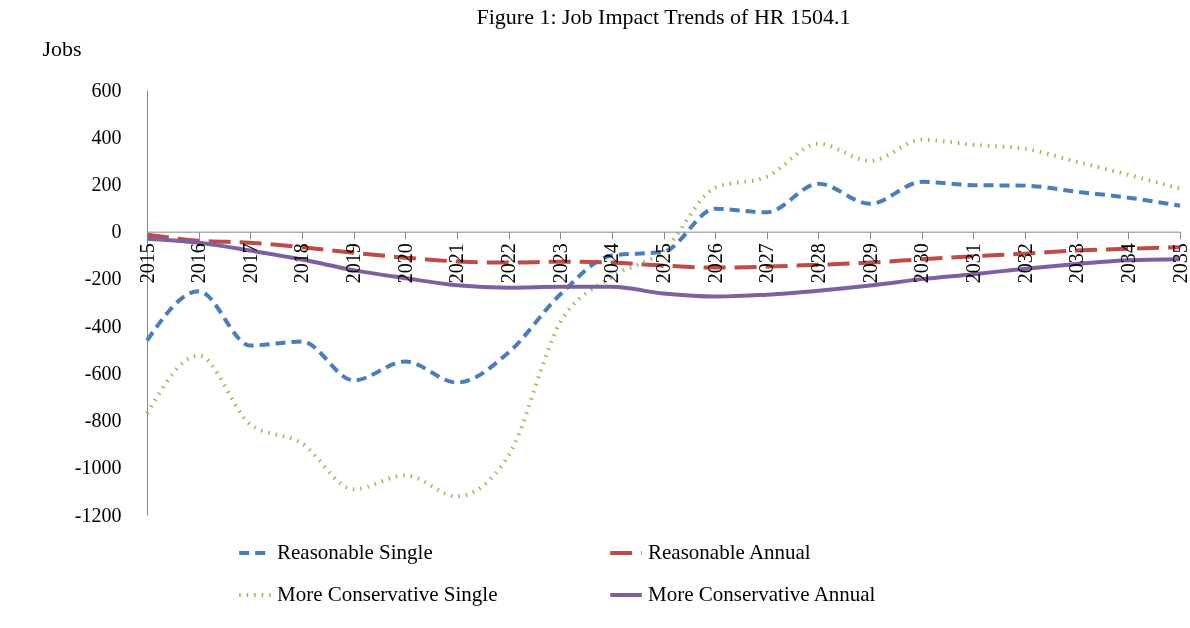 The height and width of the screenshot is (628, 1190). I want to click on y-axis-title: Jobs, so click(62, 48).